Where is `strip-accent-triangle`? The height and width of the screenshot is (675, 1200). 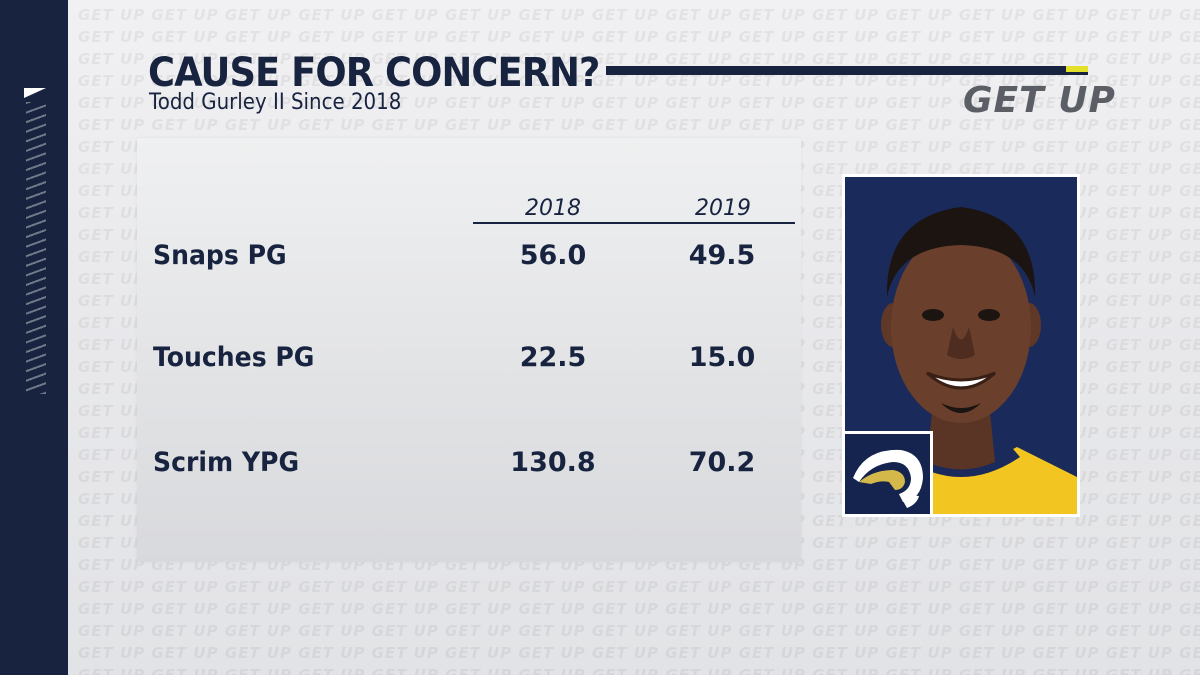 strip-accent-triangle is located at coordinates (35, 93).